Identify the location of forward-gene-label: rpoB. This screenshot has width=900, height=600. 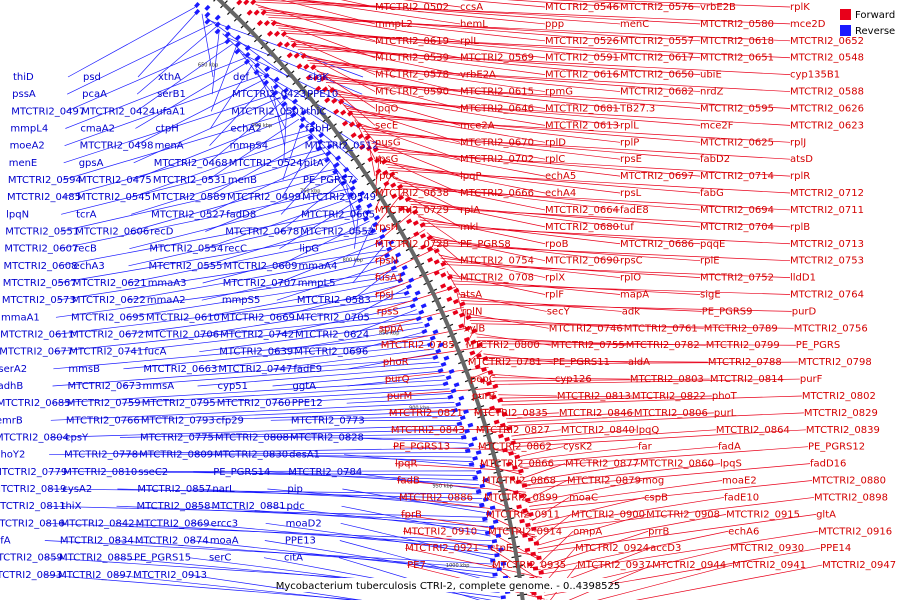
(557, 244).